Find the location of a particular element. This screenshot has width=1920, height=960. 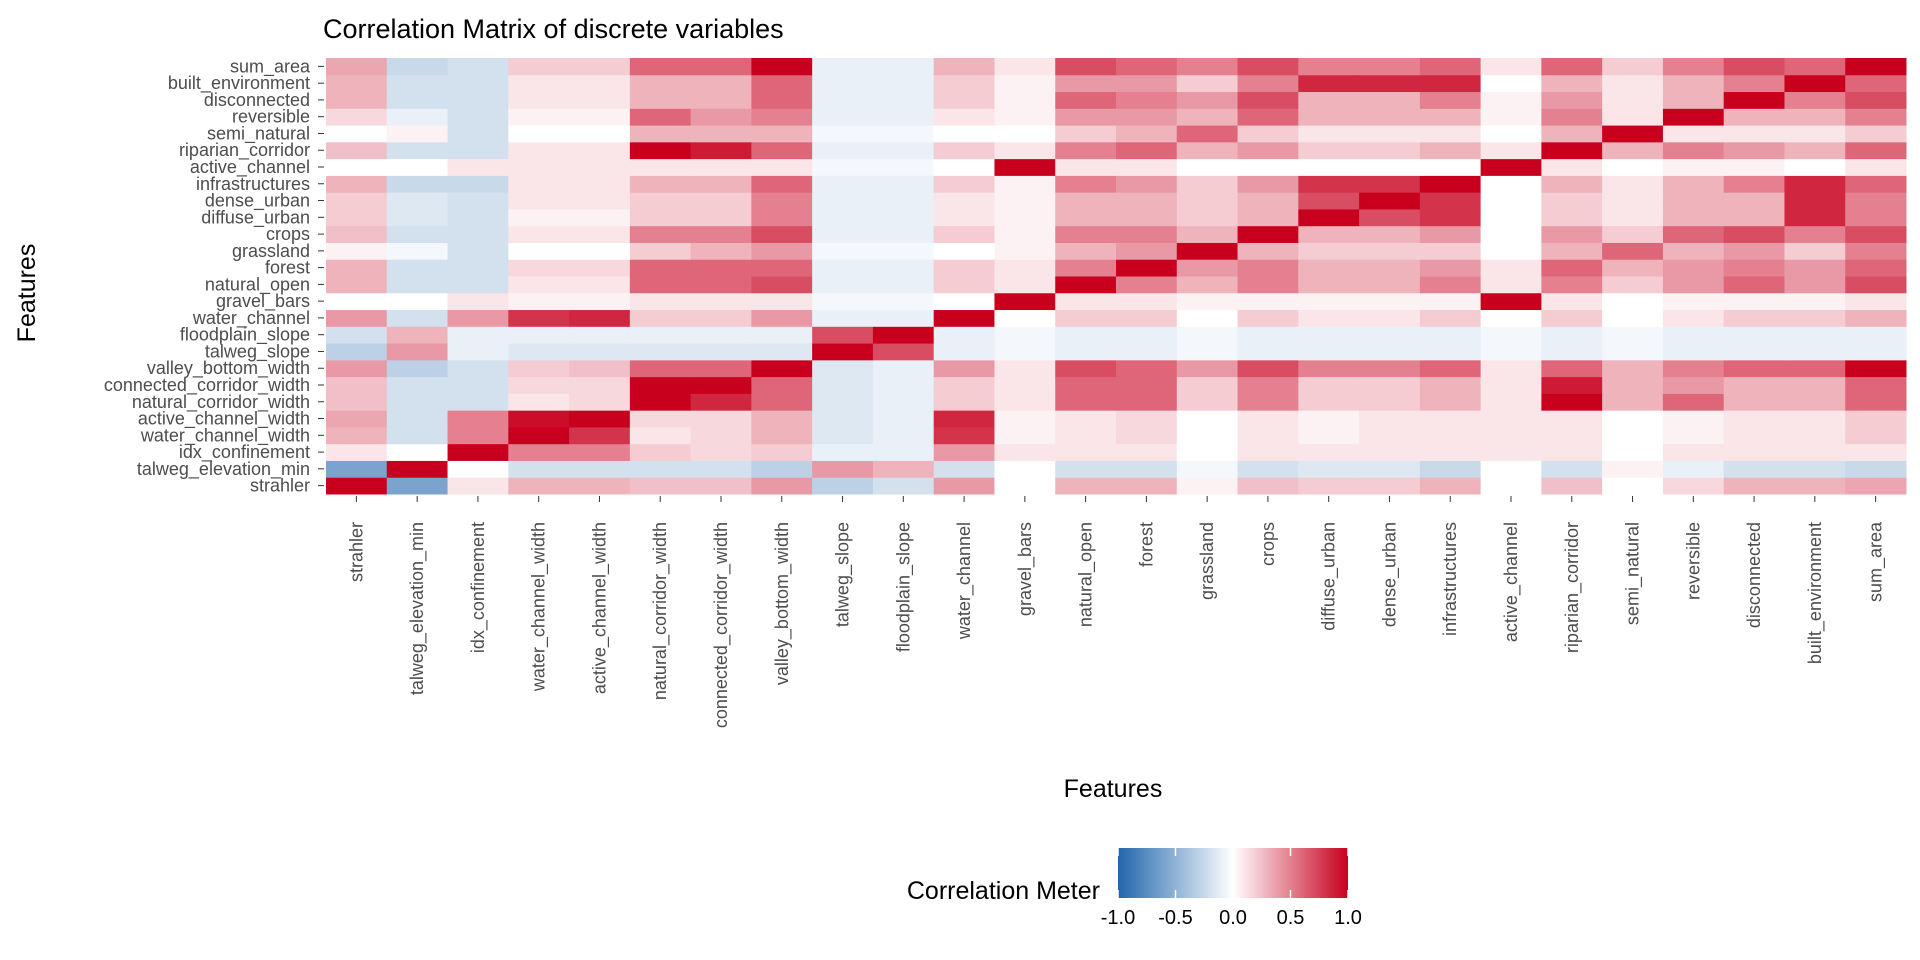

y-tick-label: active_channel is located at coordinates (250, 167).